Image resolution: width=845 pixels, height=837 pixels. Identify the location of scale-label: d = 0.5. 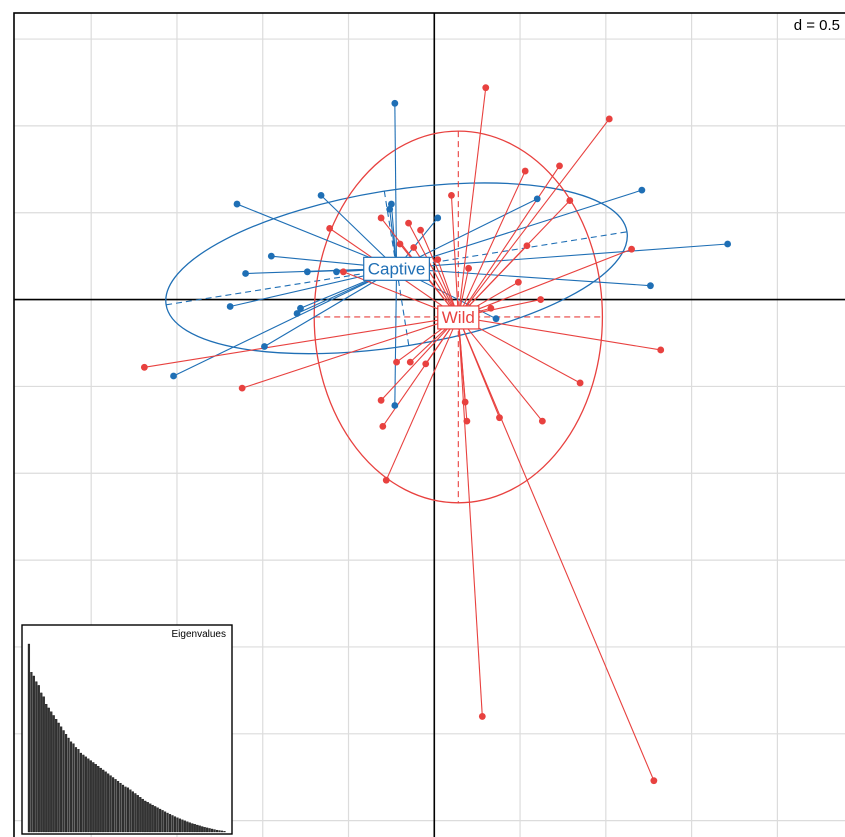
(817, 25).